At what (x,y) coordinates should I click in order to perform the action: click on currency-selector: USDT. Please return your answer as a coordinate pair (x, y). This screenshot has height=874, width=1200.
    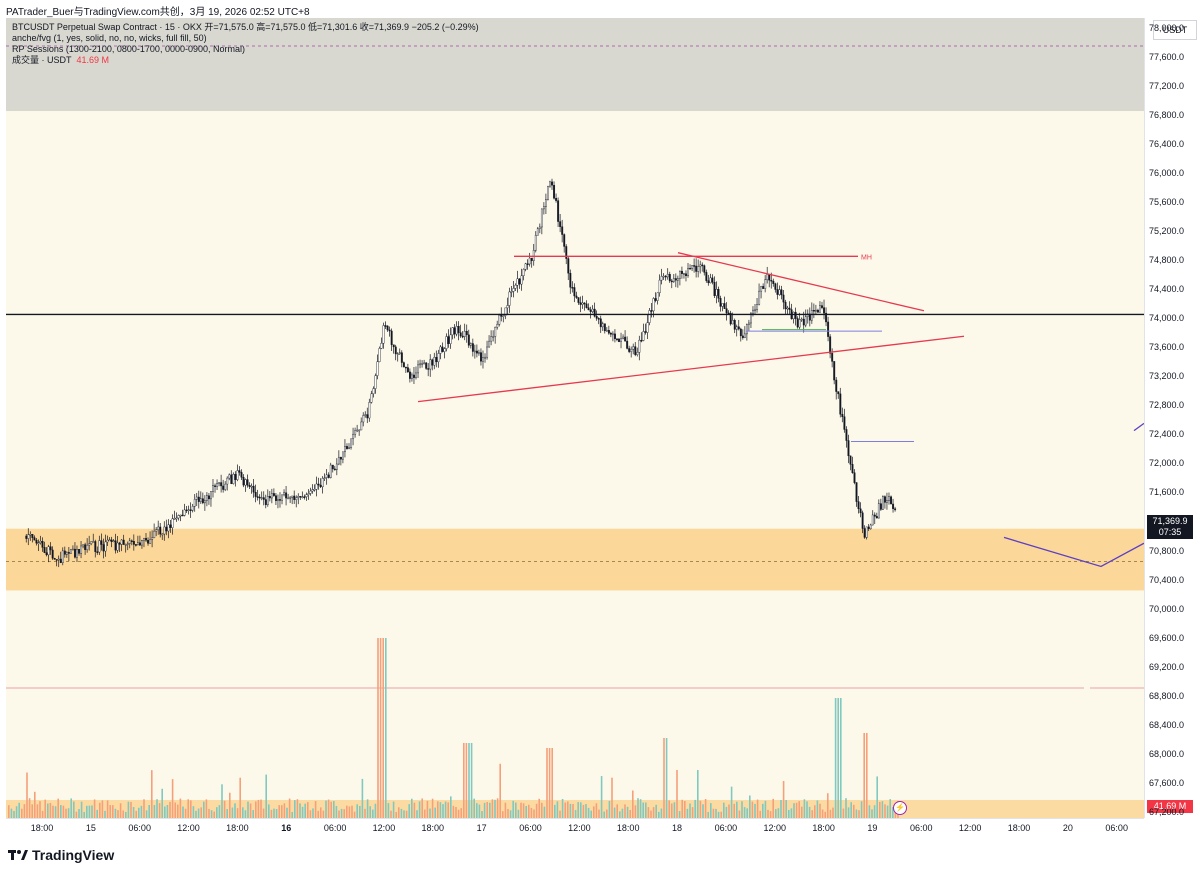
    Looking at the image, I should click on (1175, 30).